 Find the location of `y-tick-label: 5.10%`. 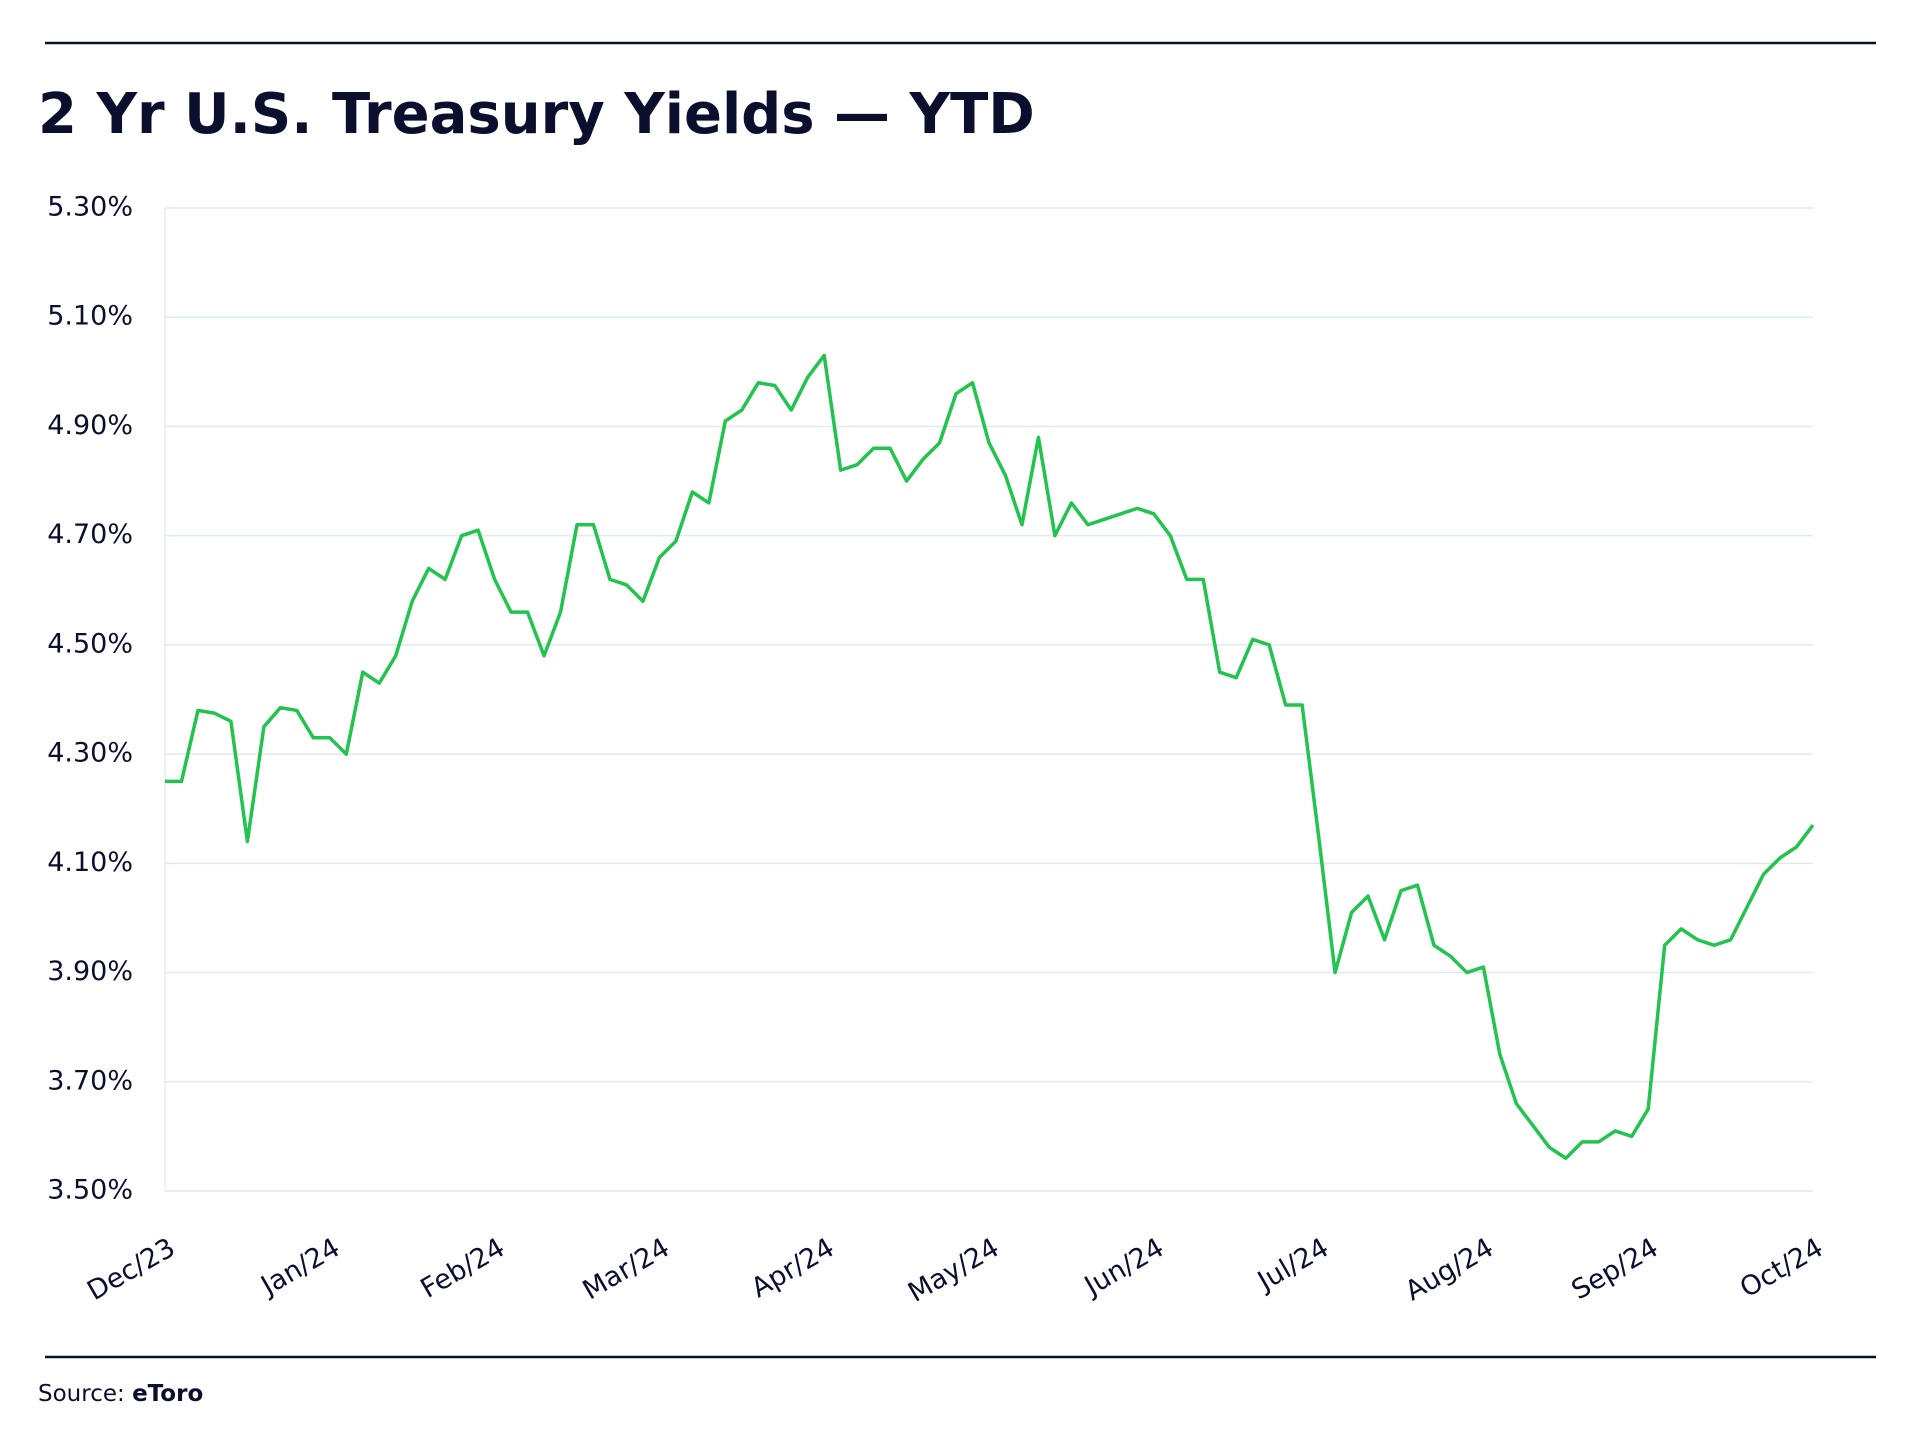

y-tick-label: 5.10% is located at coordinates (90, 316).